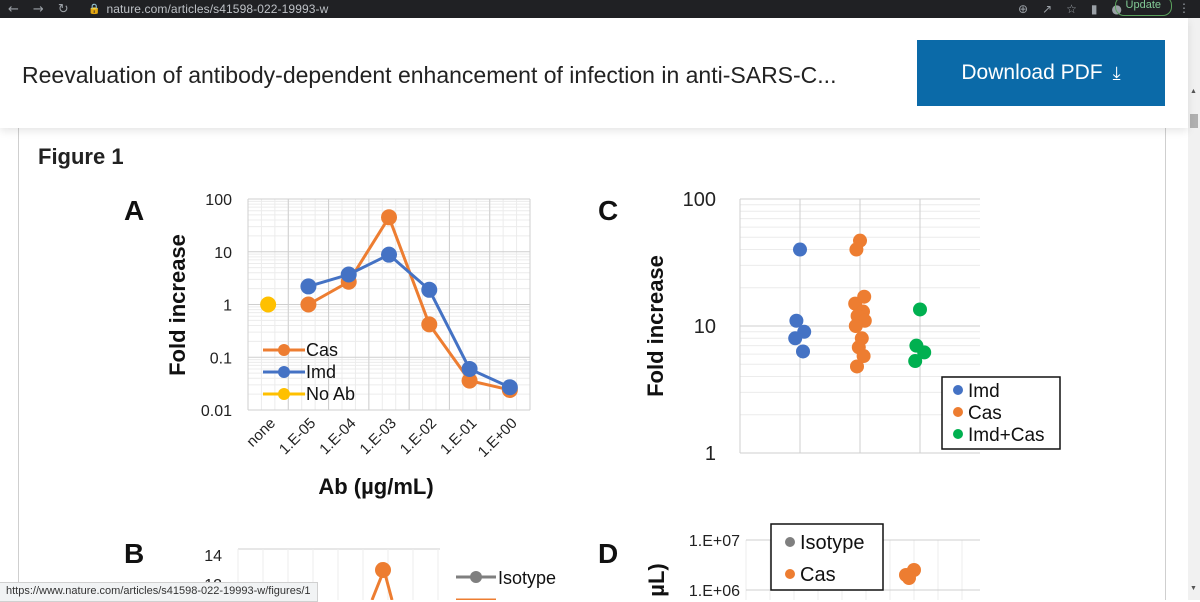 The height and width of the screenshot is (602, 1200). I want to click on download-pdf-button: Download PDF ⤓, so click(1041, 73).